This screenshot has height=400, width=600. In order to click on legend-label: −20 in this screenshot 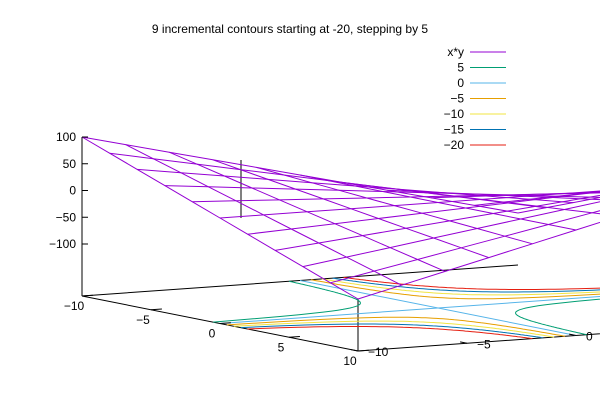, I will do `click(454, 145)`.